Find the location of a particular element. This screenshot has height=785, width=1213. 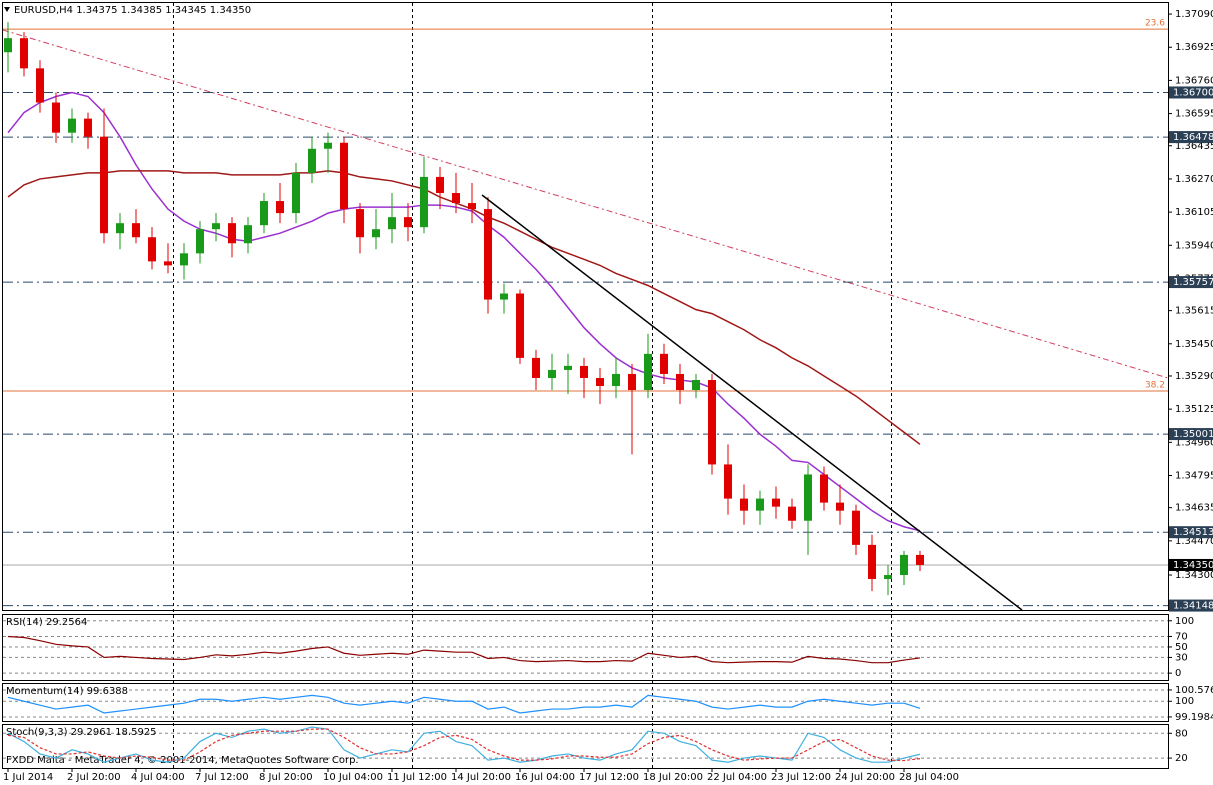

y-tick-label: 1.34470 is located at coordinates (1194, 541).